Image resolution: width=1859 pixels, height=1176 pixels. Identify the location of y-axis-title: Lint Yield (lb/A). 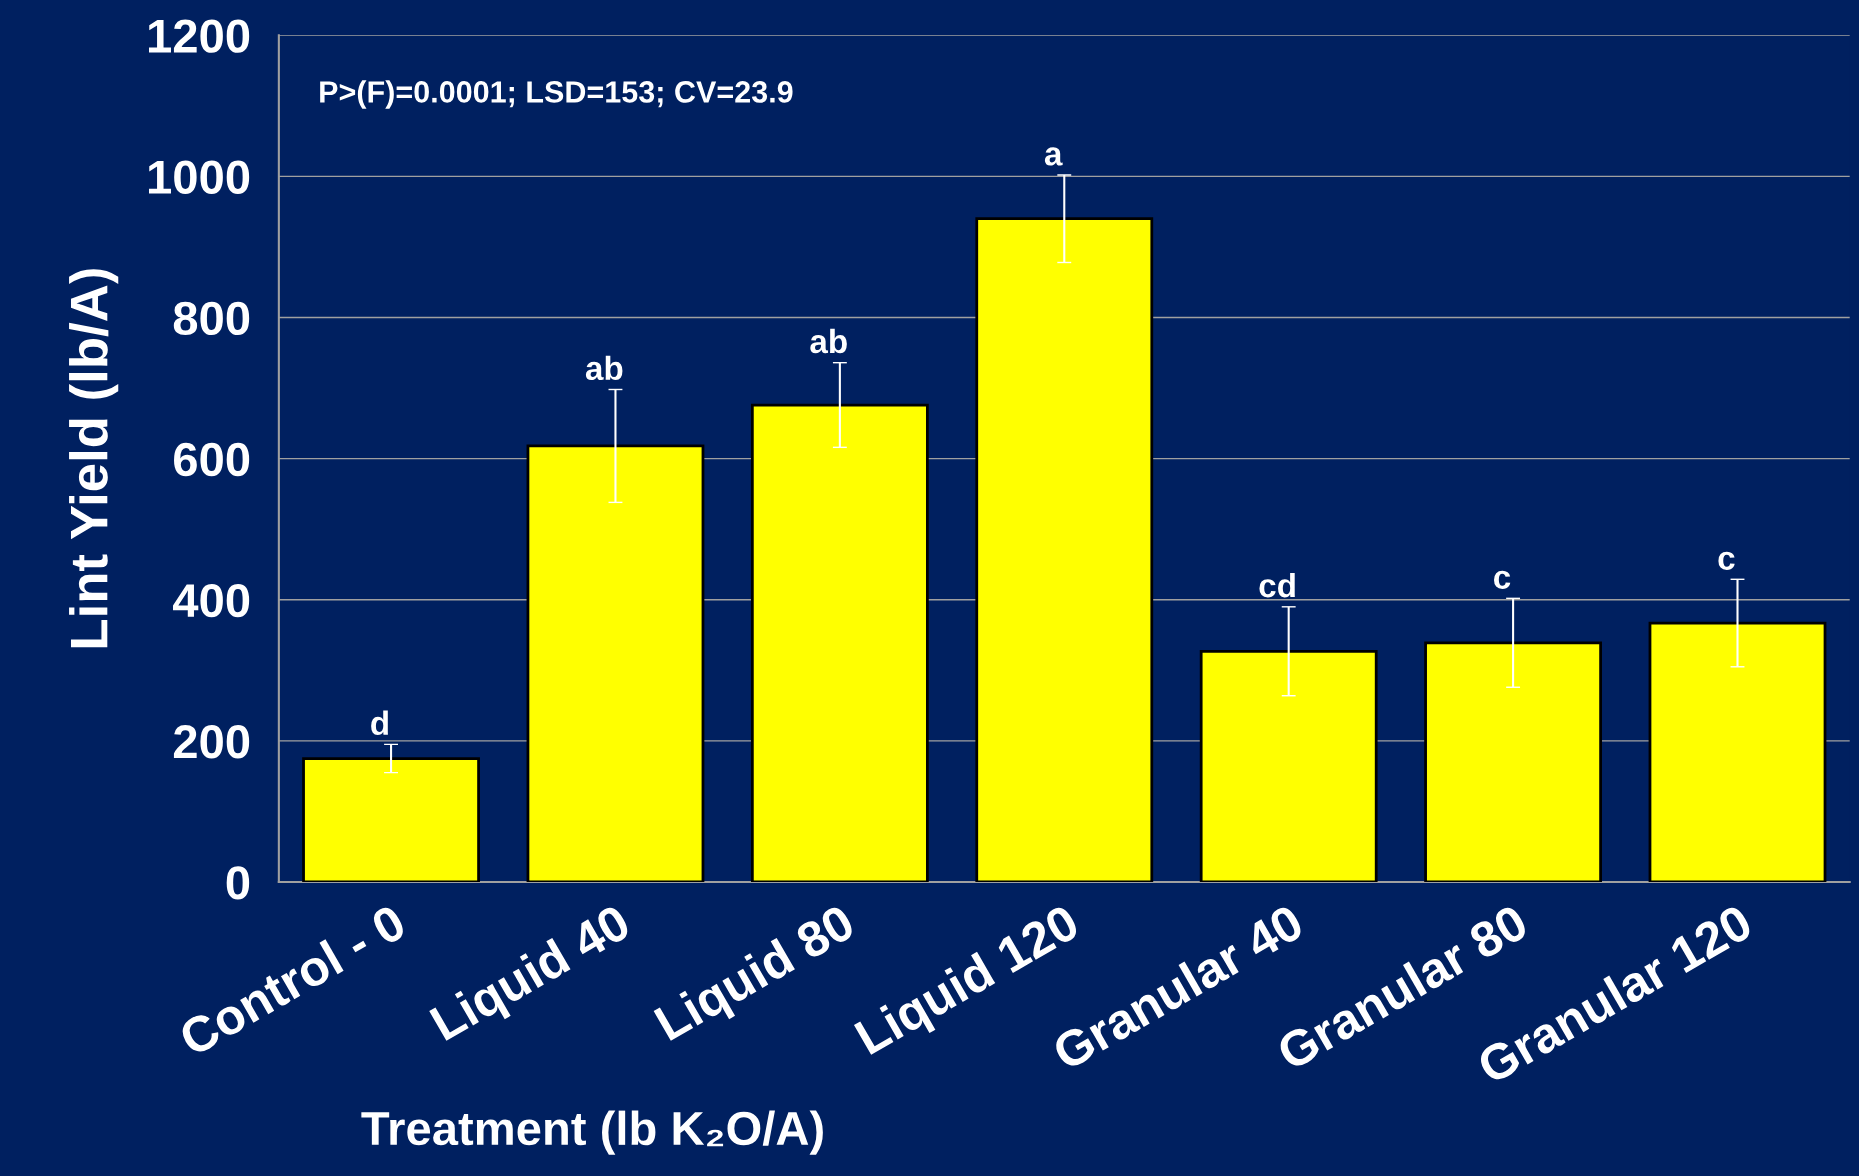
(94, 458).